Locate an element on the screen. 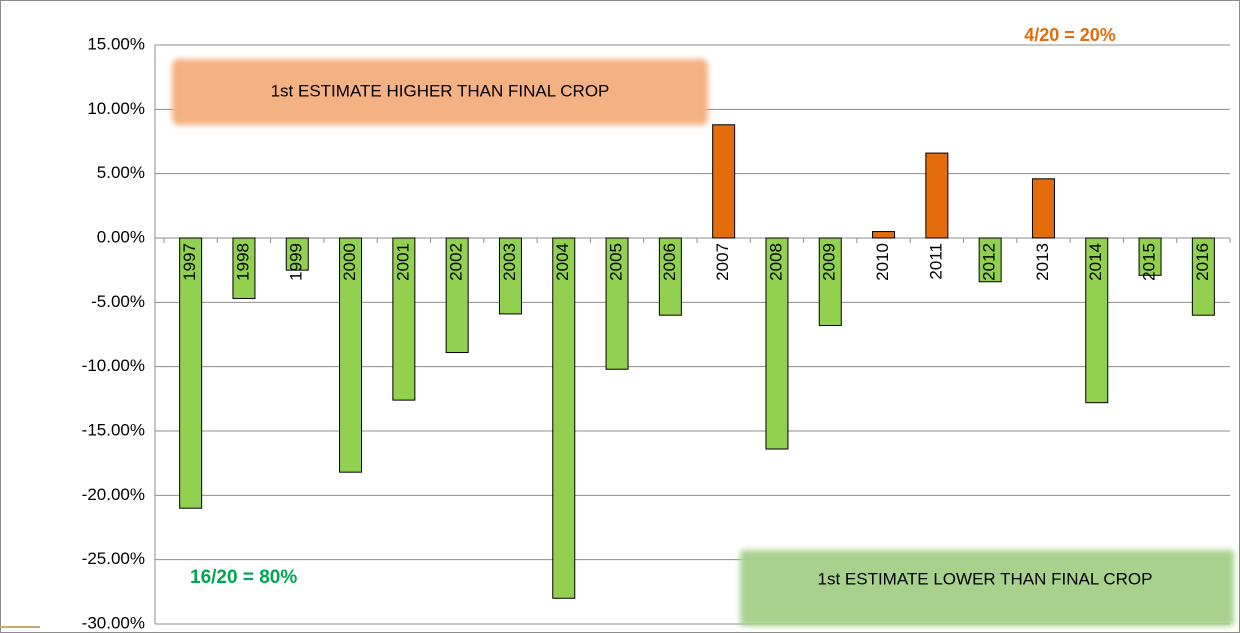  x-tick-label: 1997 is located at coordinates (189, 262).